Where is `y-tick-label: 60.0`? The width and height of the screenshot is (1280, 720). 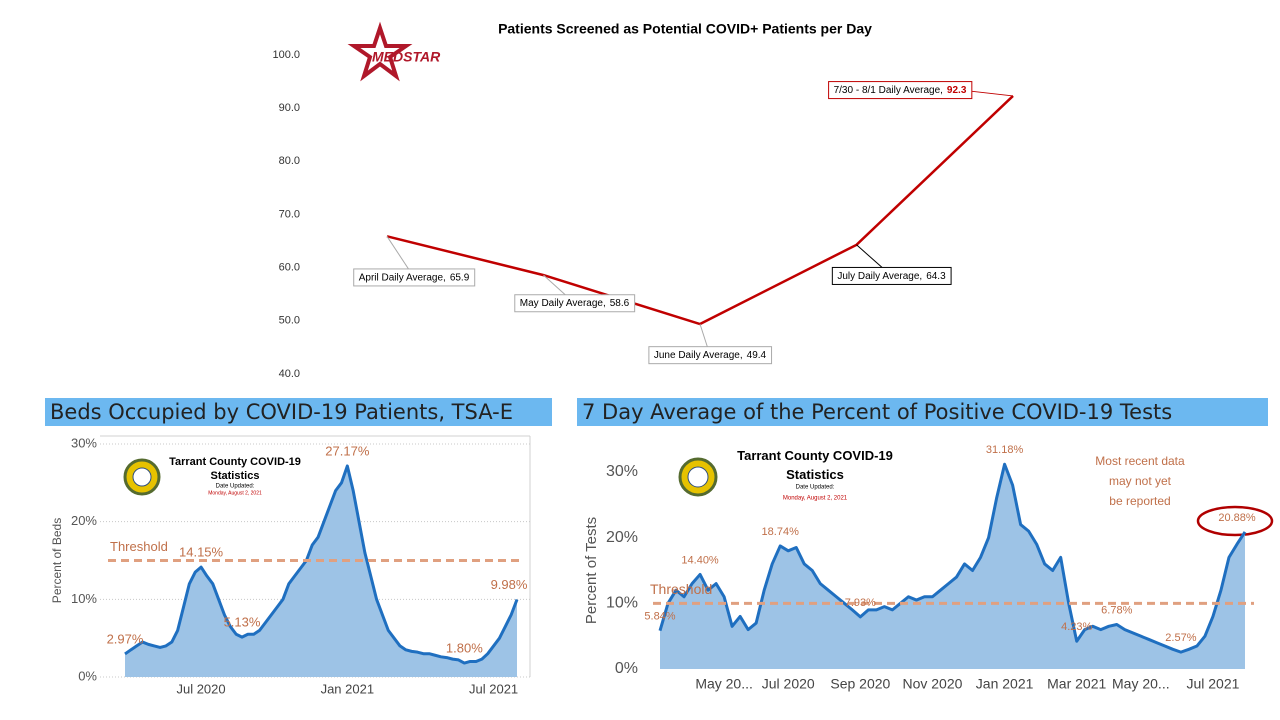
y-tick-label: 60.0 is located at coordinates (289, 268).